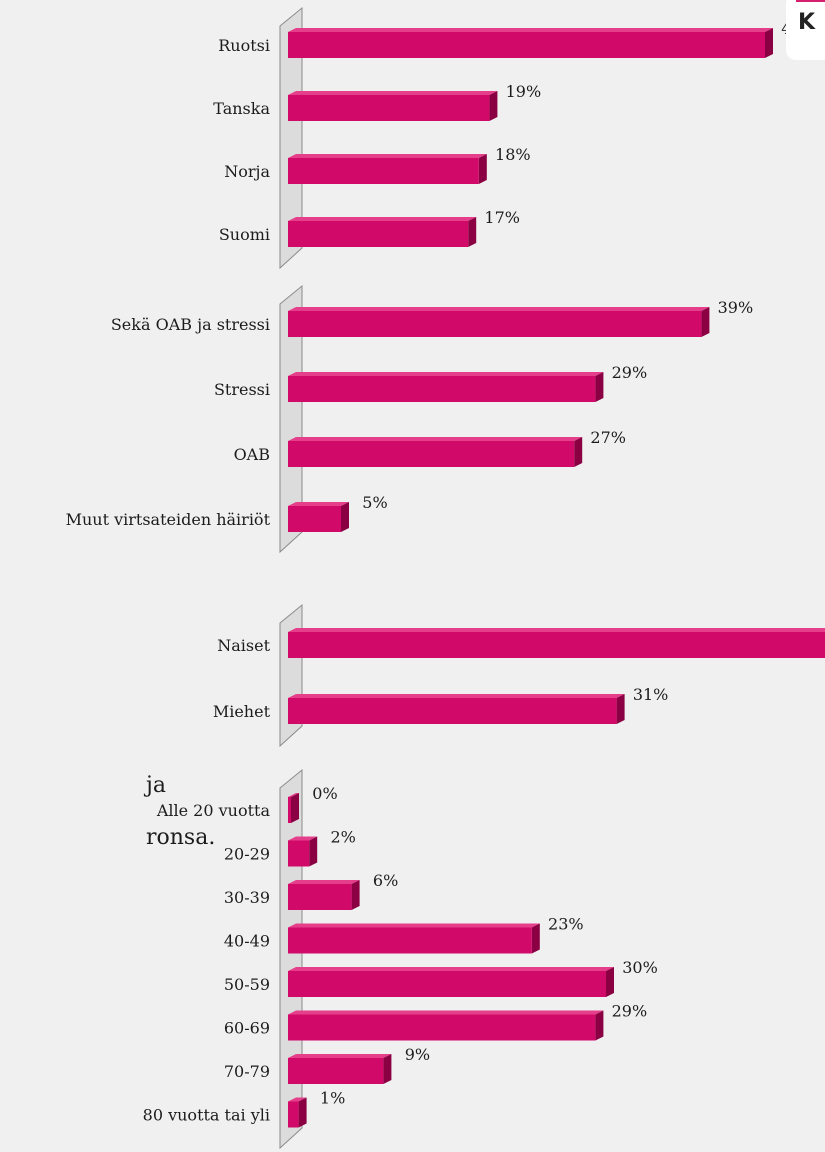 This screenshot has height=1152, width=825. Describe the element at coordinates (556, 645) in the screenshot. I see `bar-naiset` at that location.